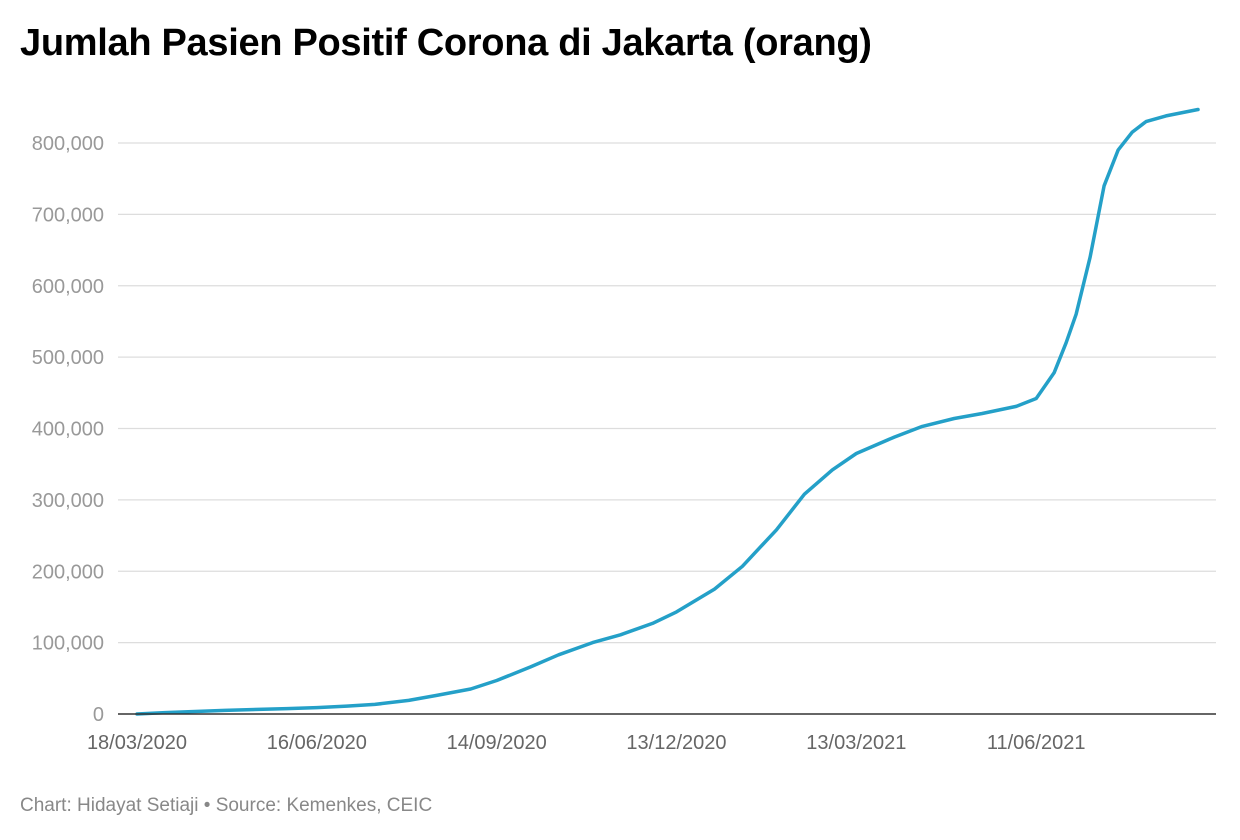  I want to click on y-tick-label: 800,000, so click(68, 144).